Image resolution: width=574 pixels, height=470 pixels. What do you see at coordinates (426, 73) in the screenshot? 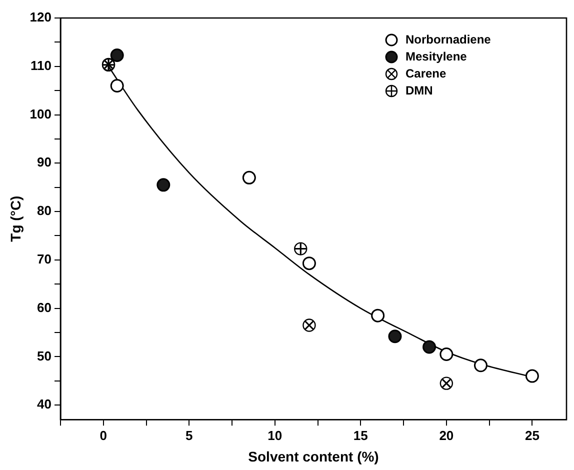
I see `legend-label: Carene` at bounding box center [426, 73].